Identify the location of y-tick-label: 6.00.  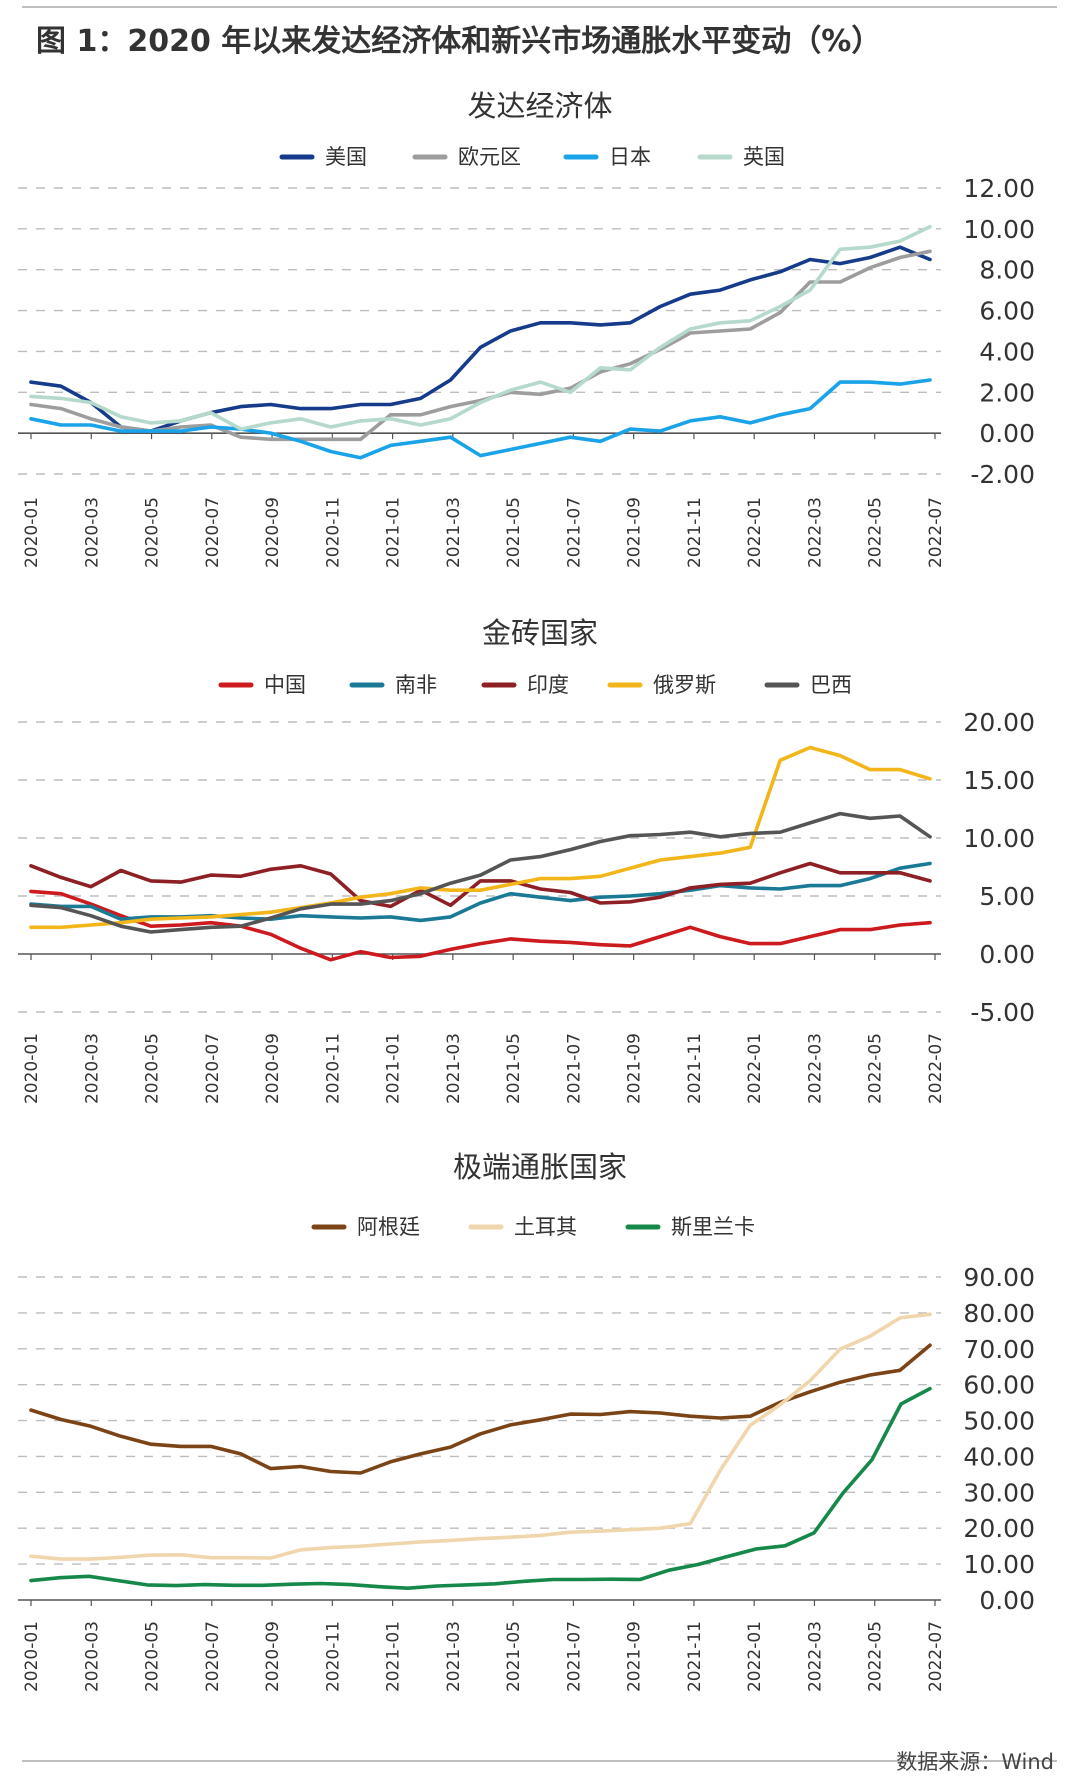
(1007, 311).